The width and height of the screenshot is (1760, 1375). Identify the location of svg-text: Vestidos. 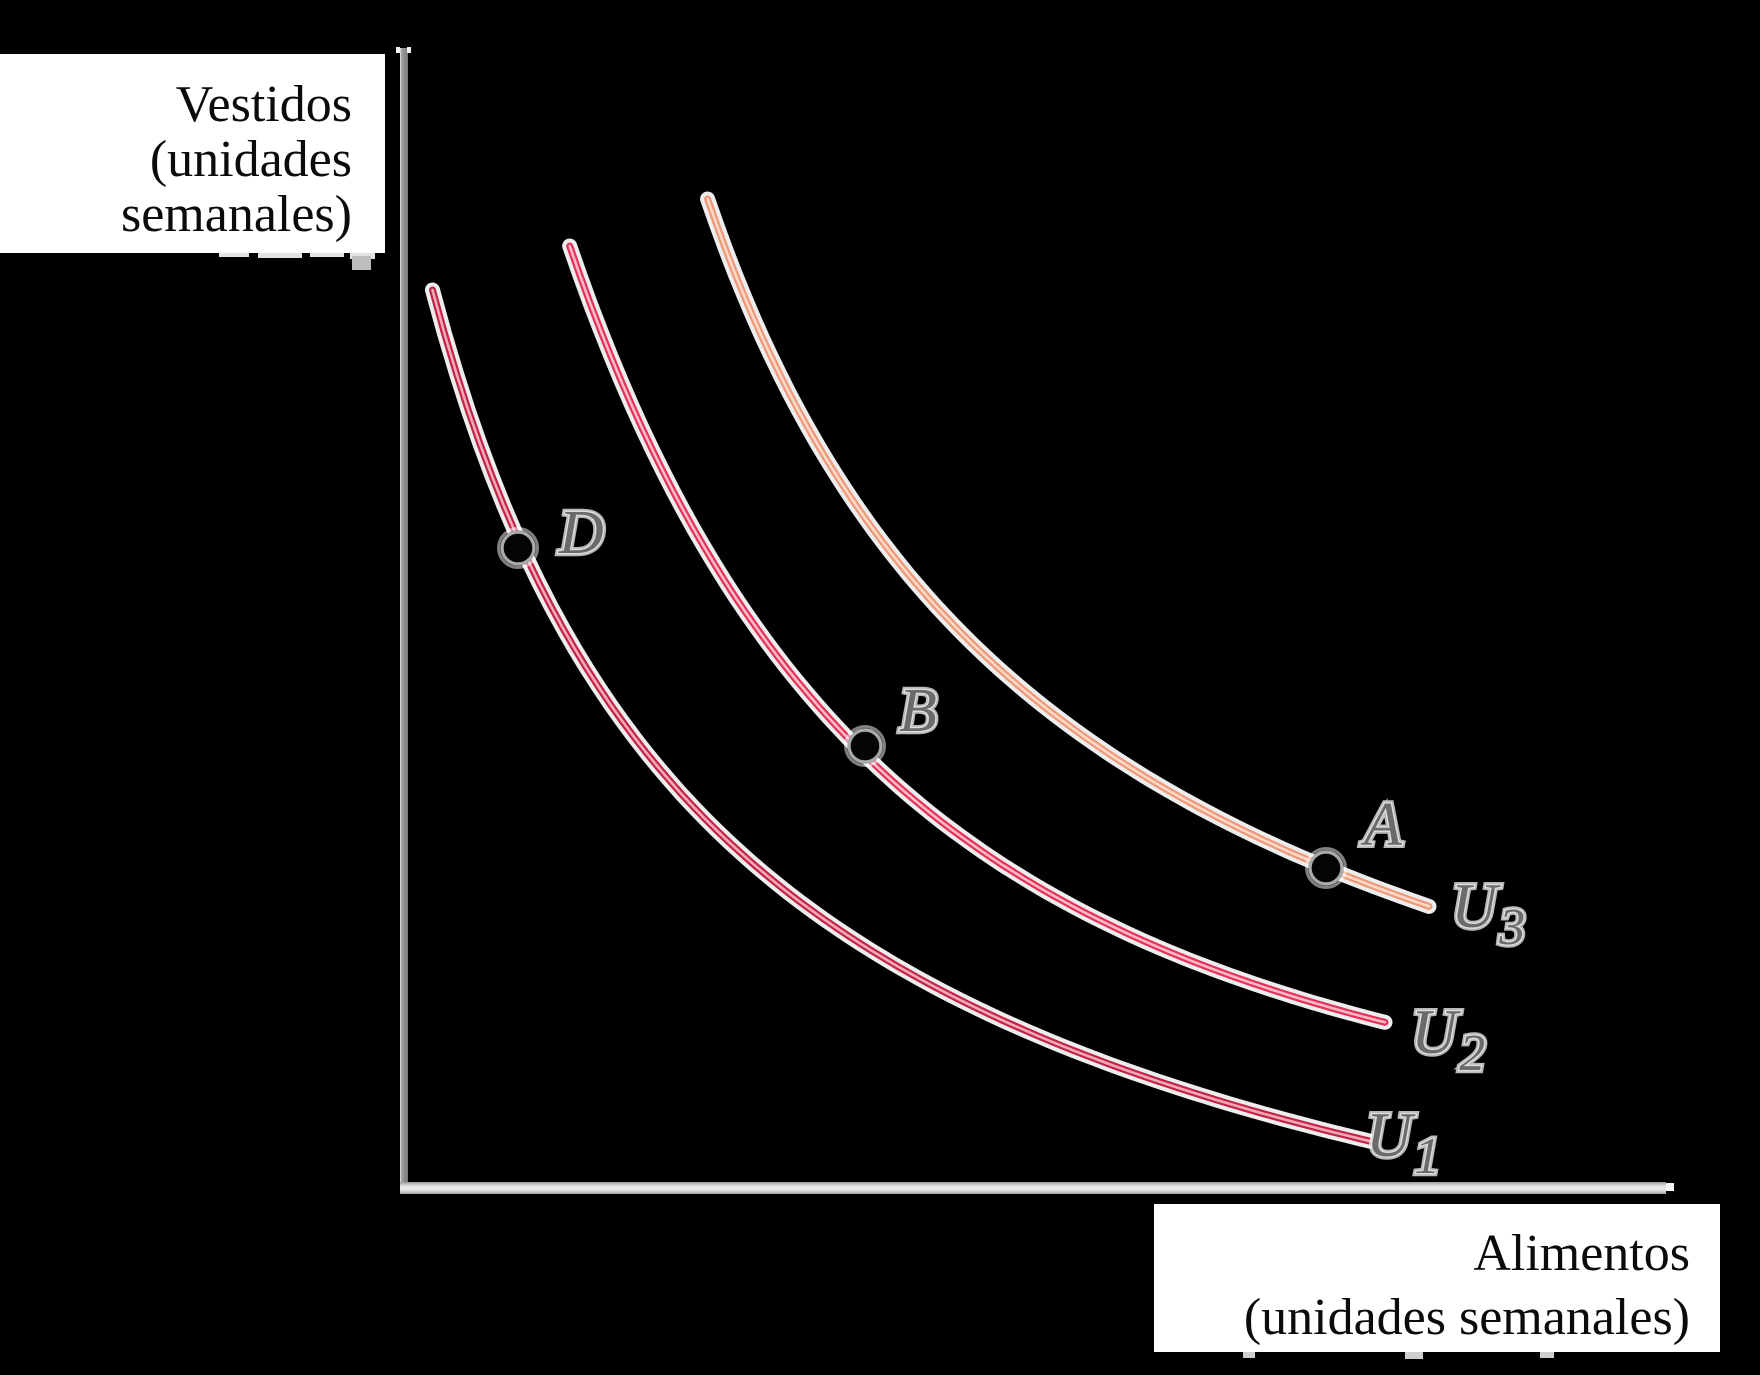
(264, 104).